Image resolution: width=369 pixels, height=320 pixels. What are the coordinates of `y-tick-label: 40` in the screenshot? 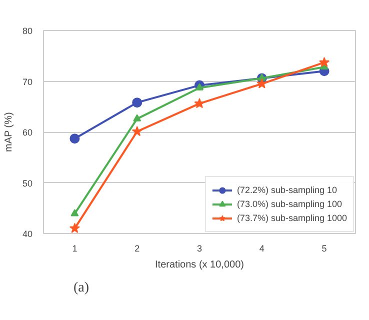 It's located at (27, 234).